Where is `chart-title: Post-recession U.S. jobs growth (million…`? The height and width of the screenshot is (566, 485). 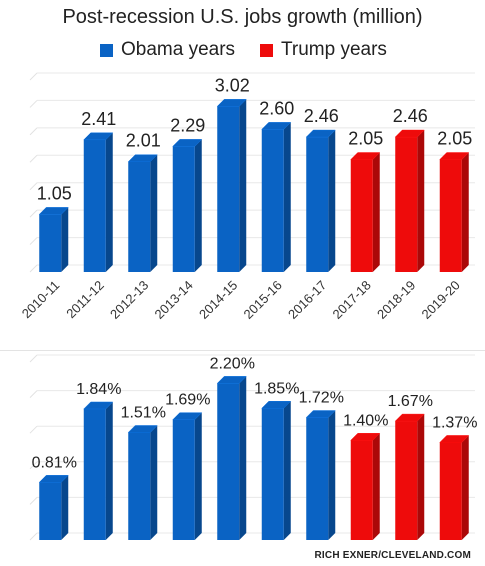 chart-title: Post-recession U.S. jobs growth (million… is located at coordinates (242, 17).